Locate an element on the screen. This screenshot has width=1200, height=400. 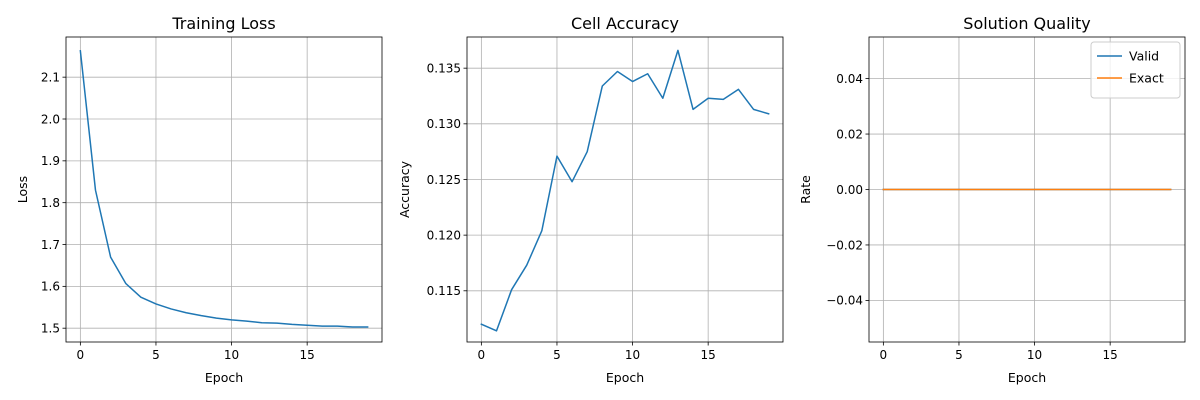
y-tick-label: 0.125 is located at coordinates (444, 180).